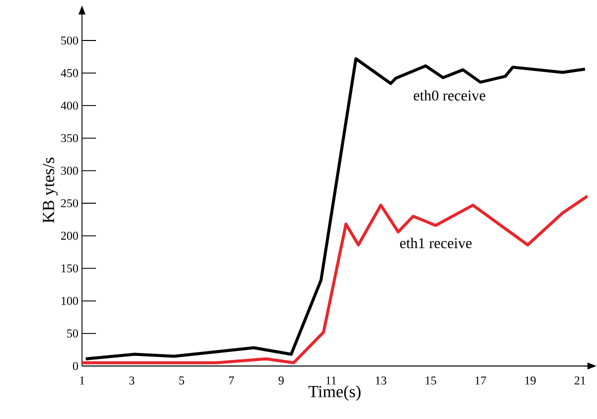  Describe the element at coordinates (69, 236) in the screenshot. I see `y-tick-label: 200` at that location.